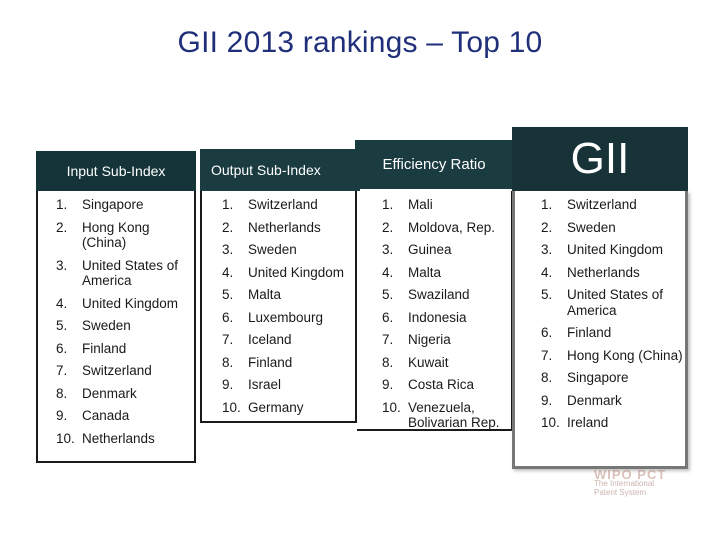  Describe the element at coordinates (447, 295) in the screenshot. I see `ranking-item: 5. Swaziland` at that location.